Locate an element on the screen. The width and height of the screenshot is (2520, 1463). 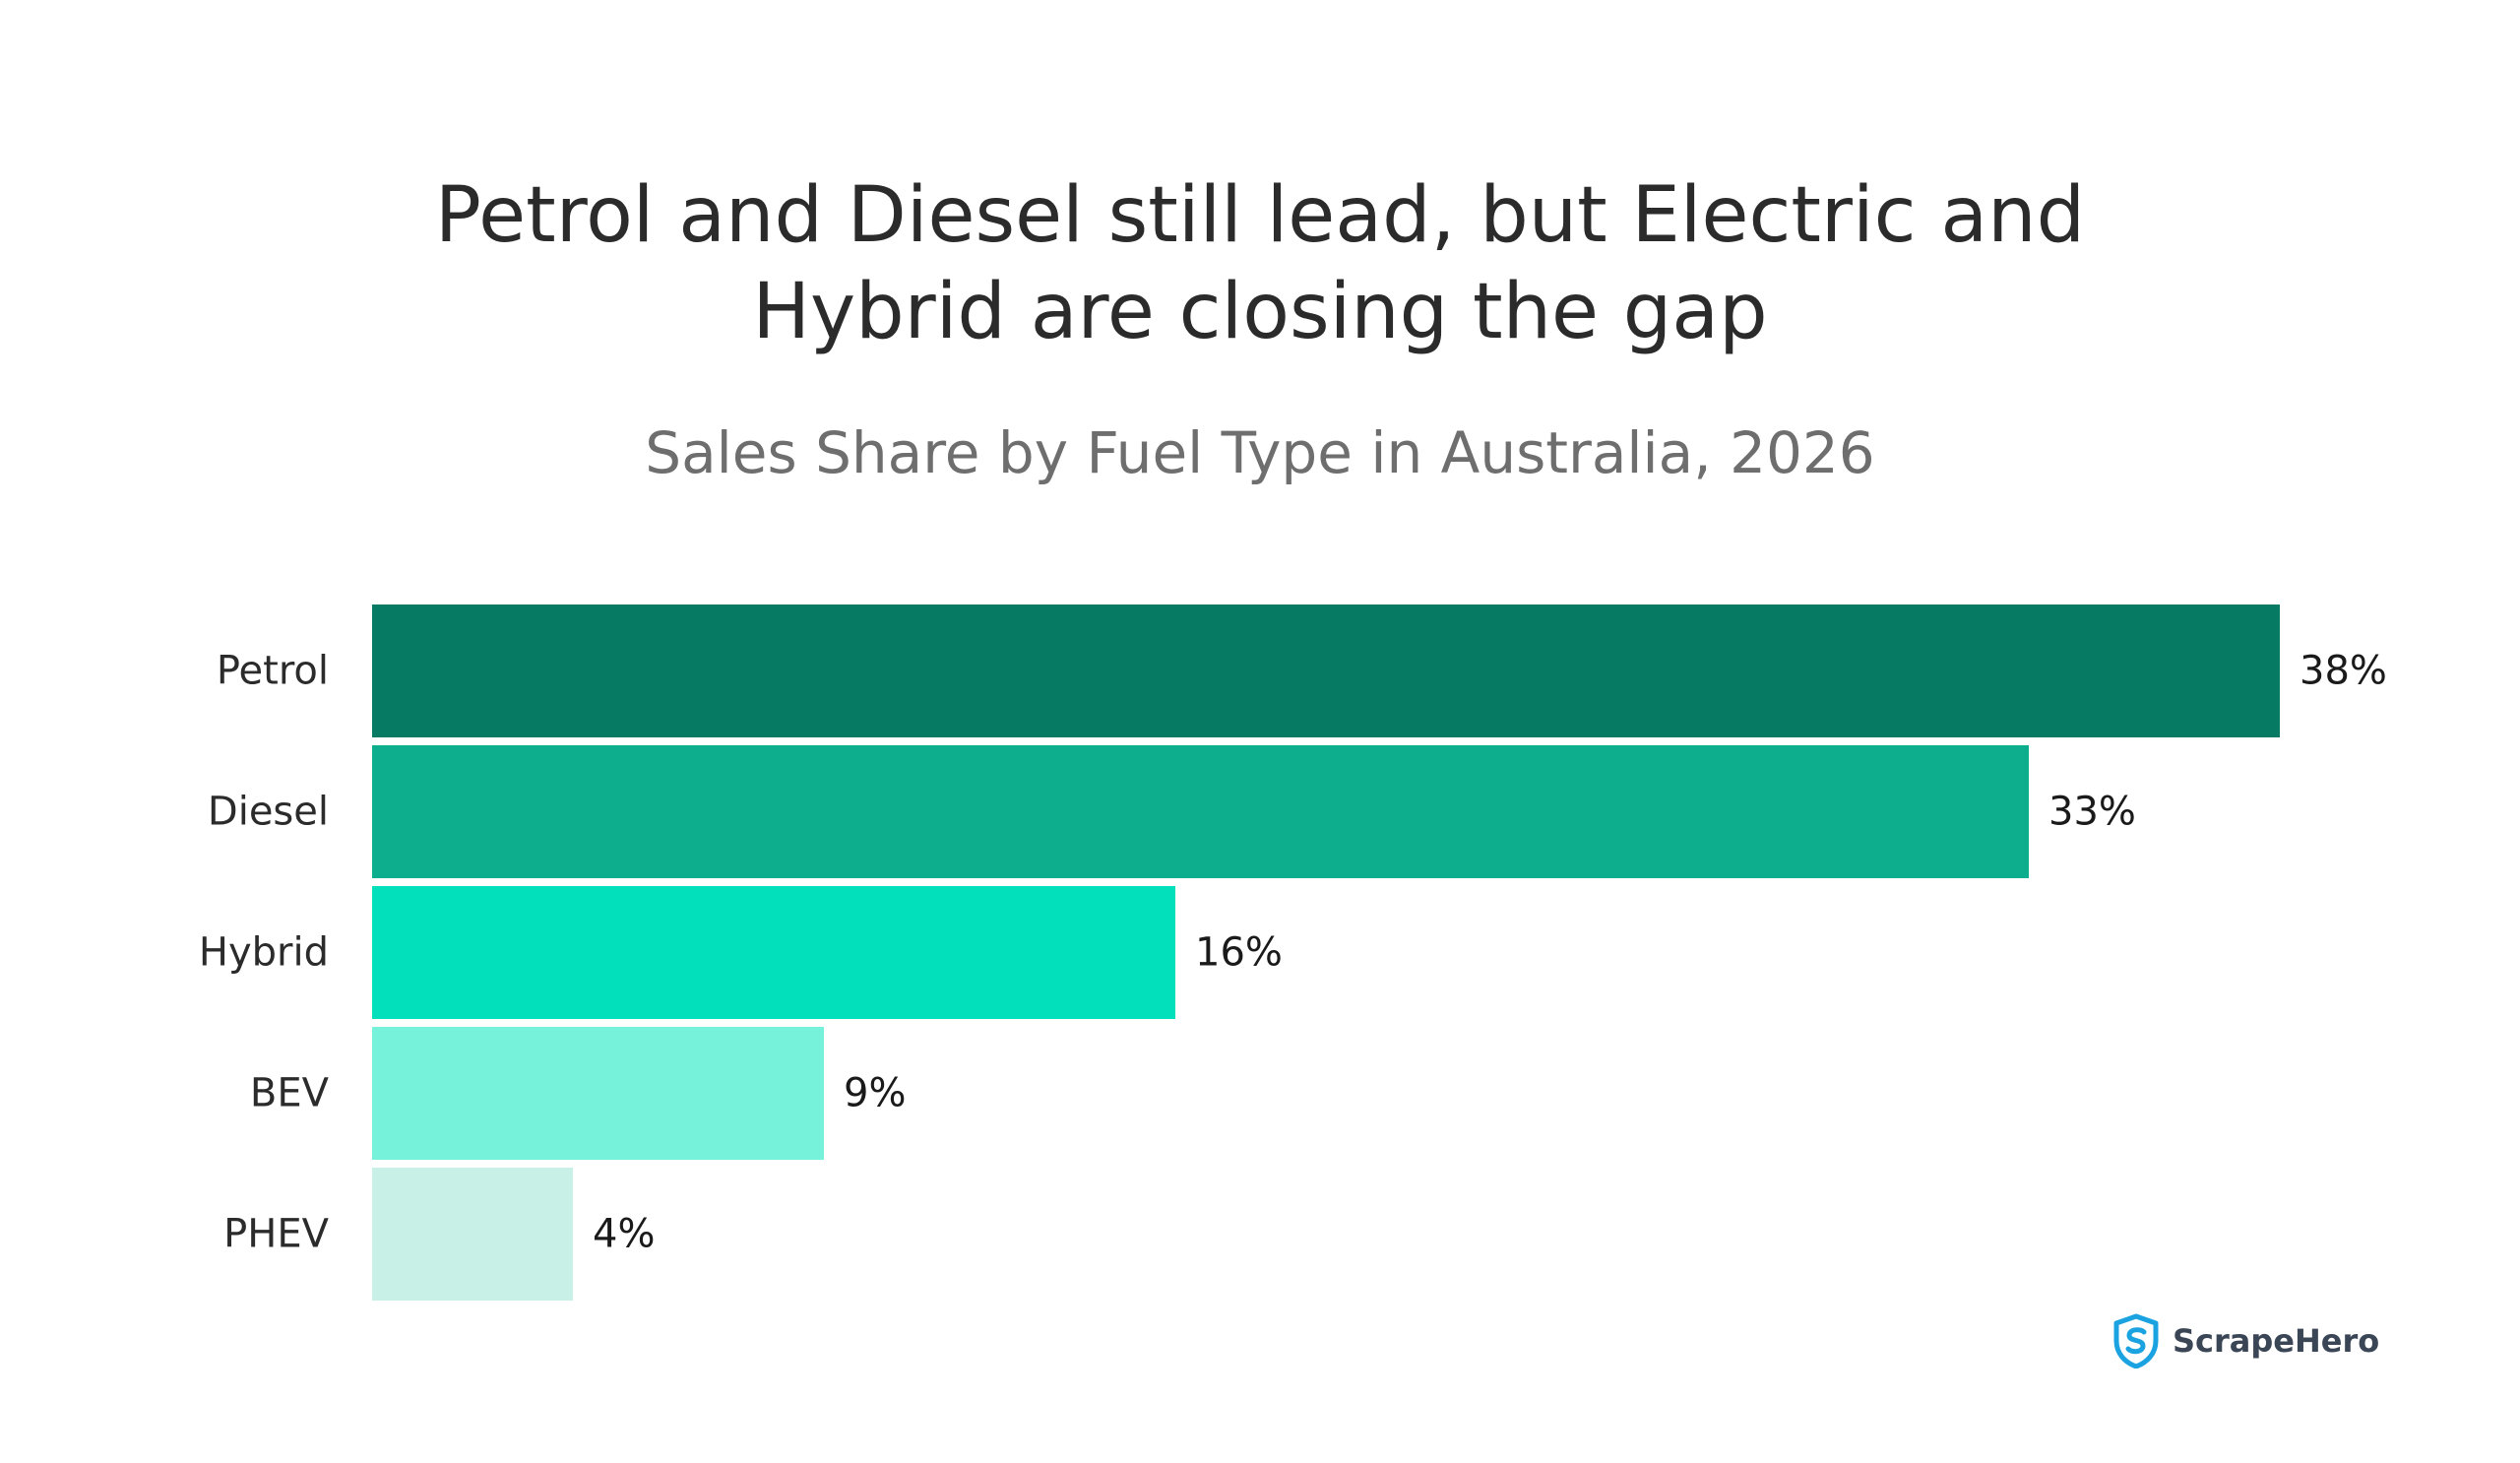
category-label-hybrid: Hybrid is located at coordinates (264, 953).